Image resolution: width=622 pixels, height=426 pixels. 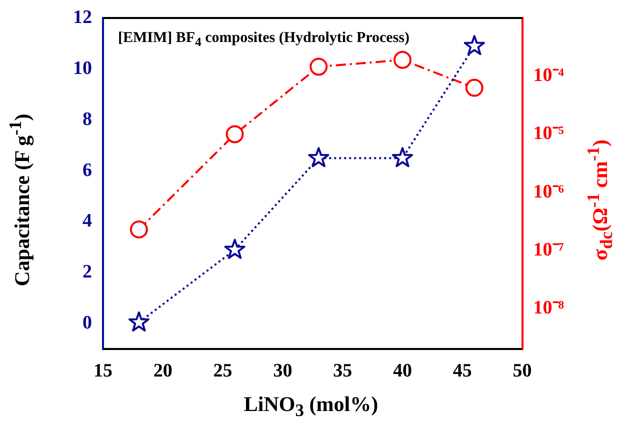 I want to click on x-axis-title: LiNO$_{3}$ (mol%), so click(x=311, y=407).